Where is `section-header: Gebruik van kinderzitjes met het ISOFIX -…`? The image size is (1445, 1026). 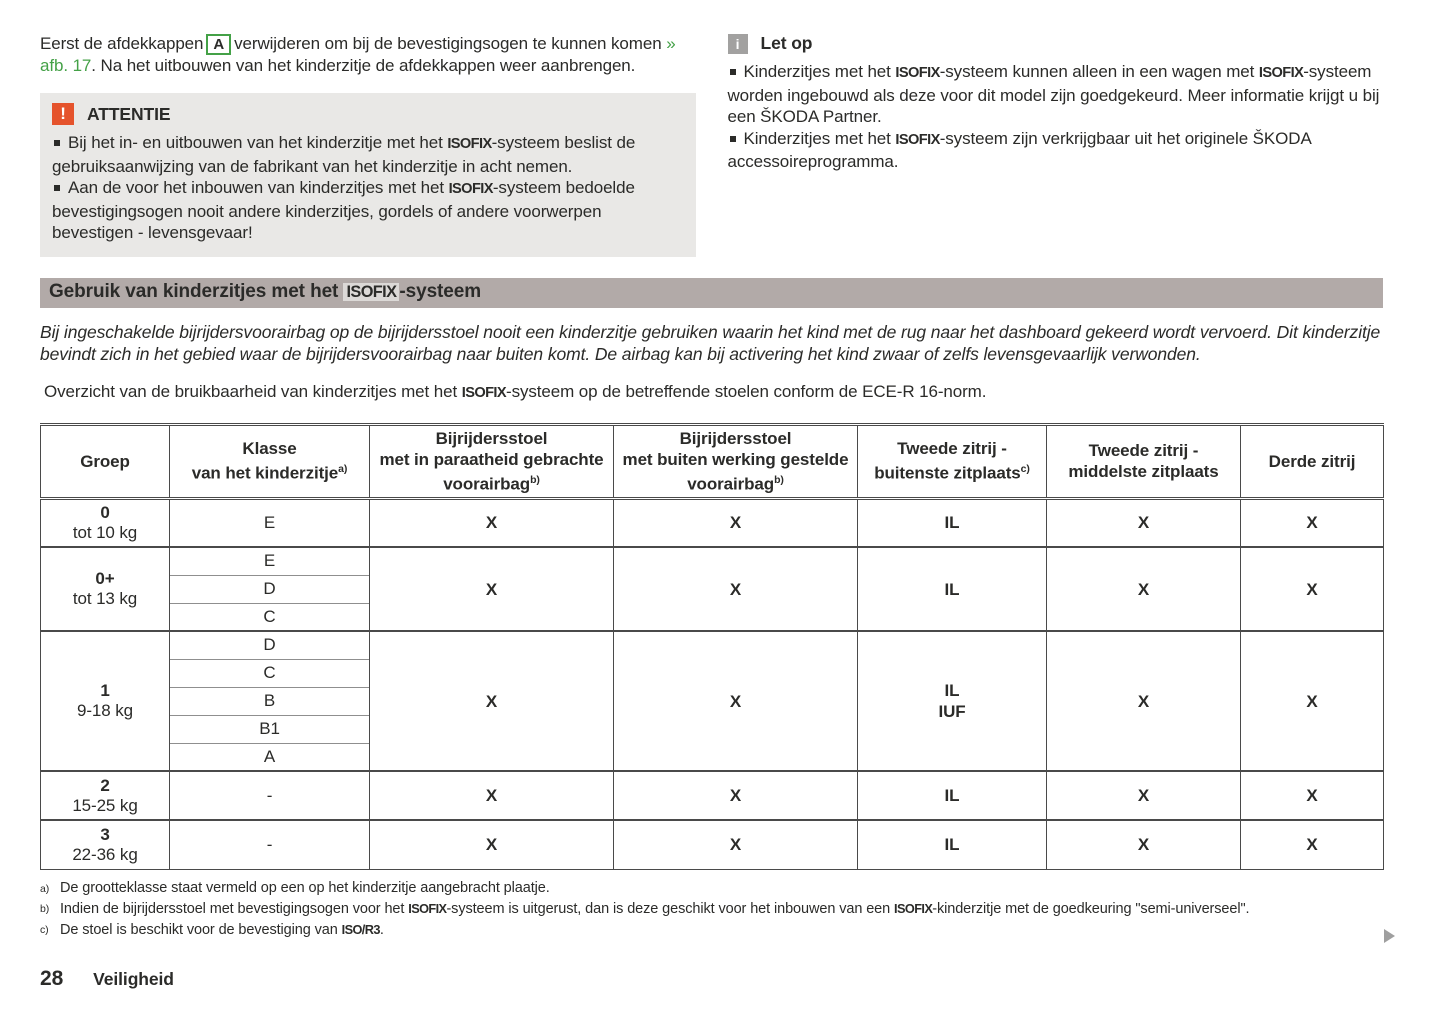
section-header: Gebruik van kinderzitjes met het ISOFIX -… is located at coordinates (711, 292).